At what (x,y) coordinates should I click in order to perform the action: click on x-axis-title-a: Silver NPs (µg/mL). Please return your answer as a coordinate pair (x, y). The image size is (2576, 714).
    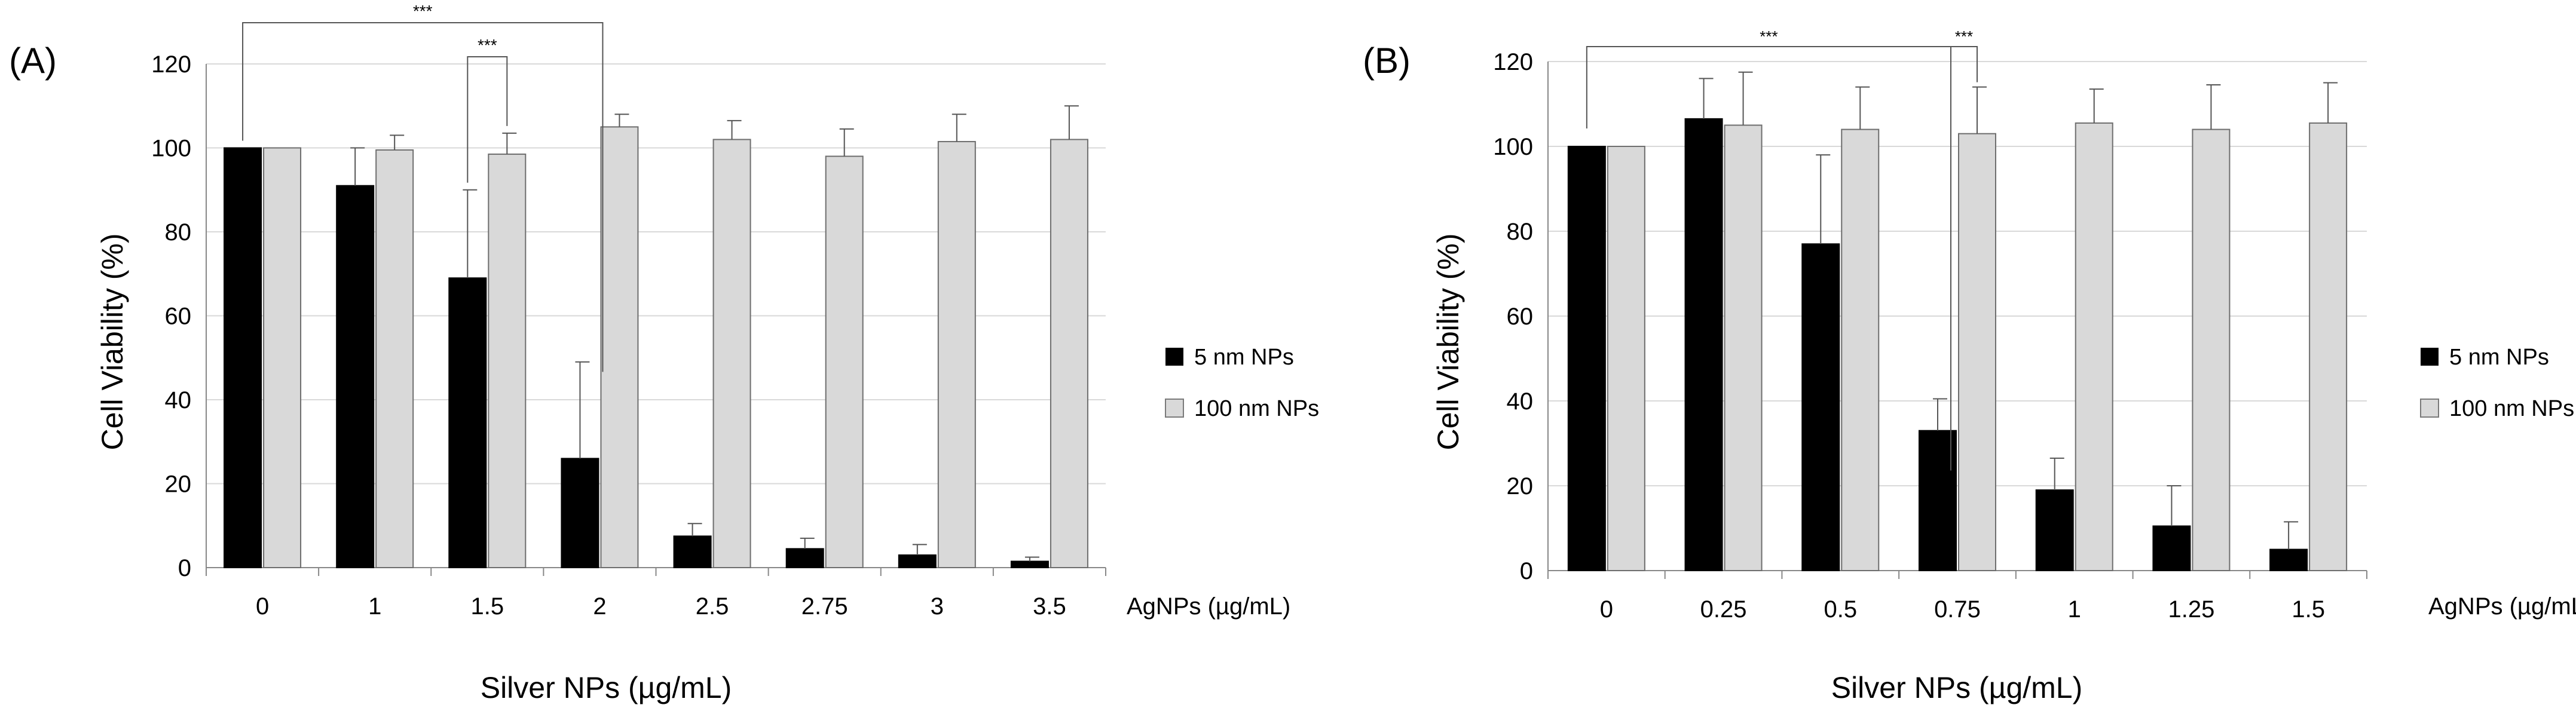
    Looking at the image, I should click on (606, 687).